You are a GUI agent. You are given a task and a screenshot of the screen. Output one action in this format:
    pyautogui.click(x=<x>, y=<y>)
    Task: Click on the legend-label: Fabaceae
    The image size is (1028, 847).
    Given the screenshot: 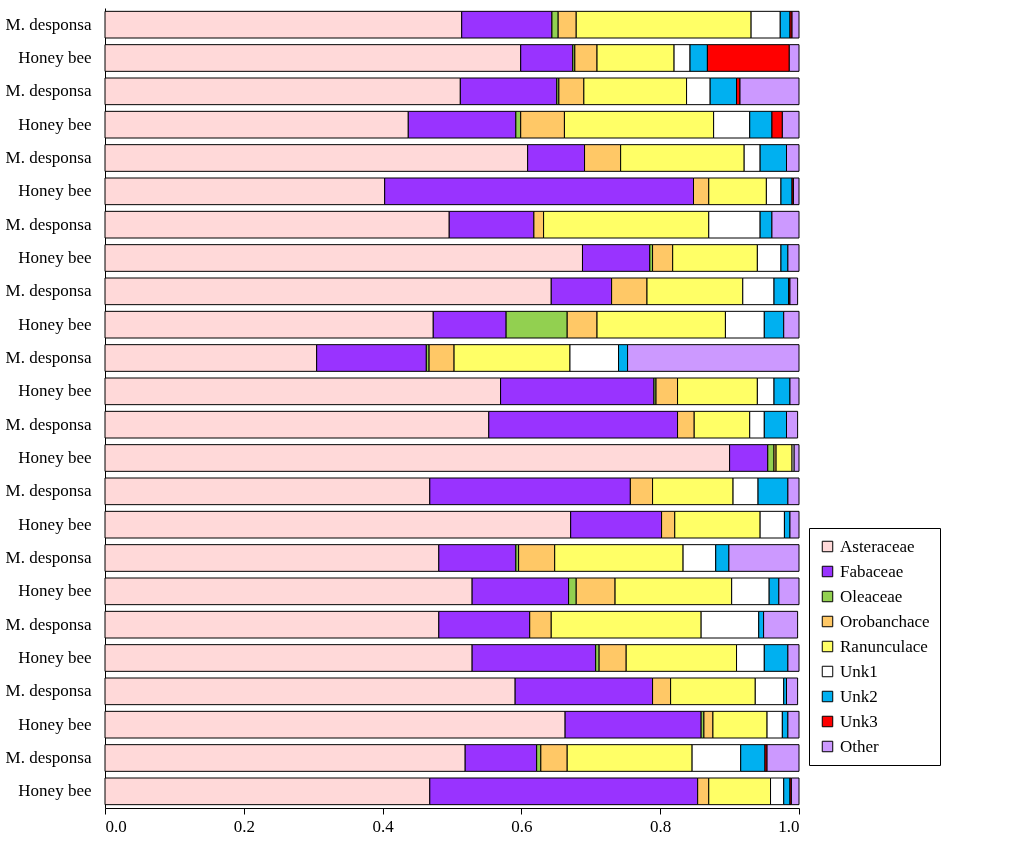 What is the action you would take?
    pyautogui.click(x=872, y=571)
    